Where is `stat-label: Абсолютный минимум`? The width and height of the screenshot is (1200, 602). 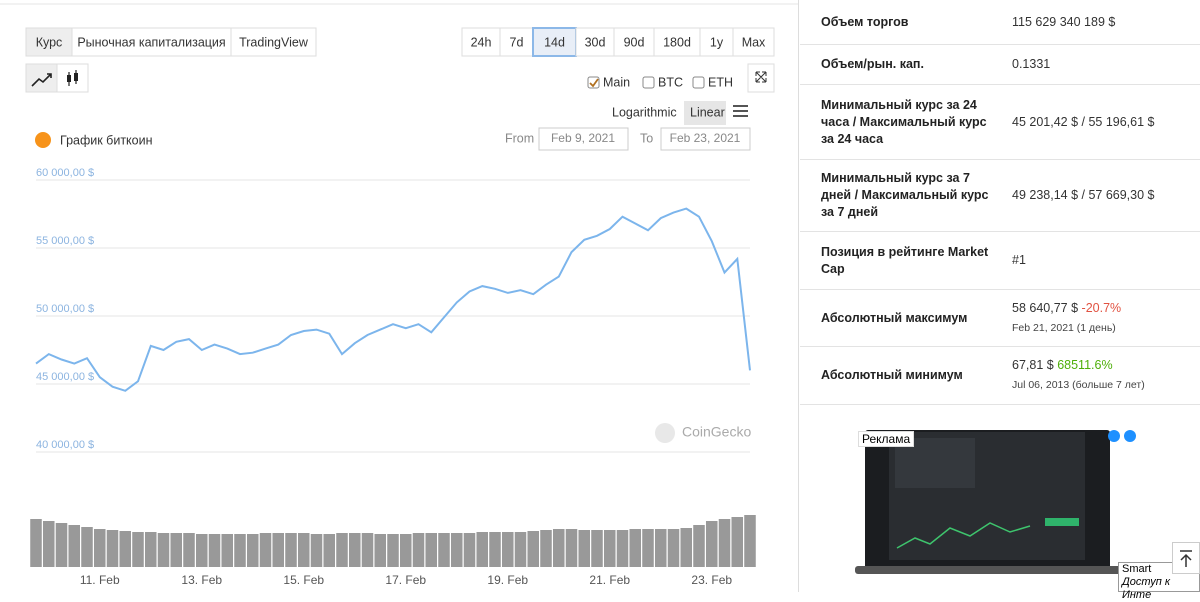 stat-label: Абсолютный минимум is located at coordinates (892, 375).